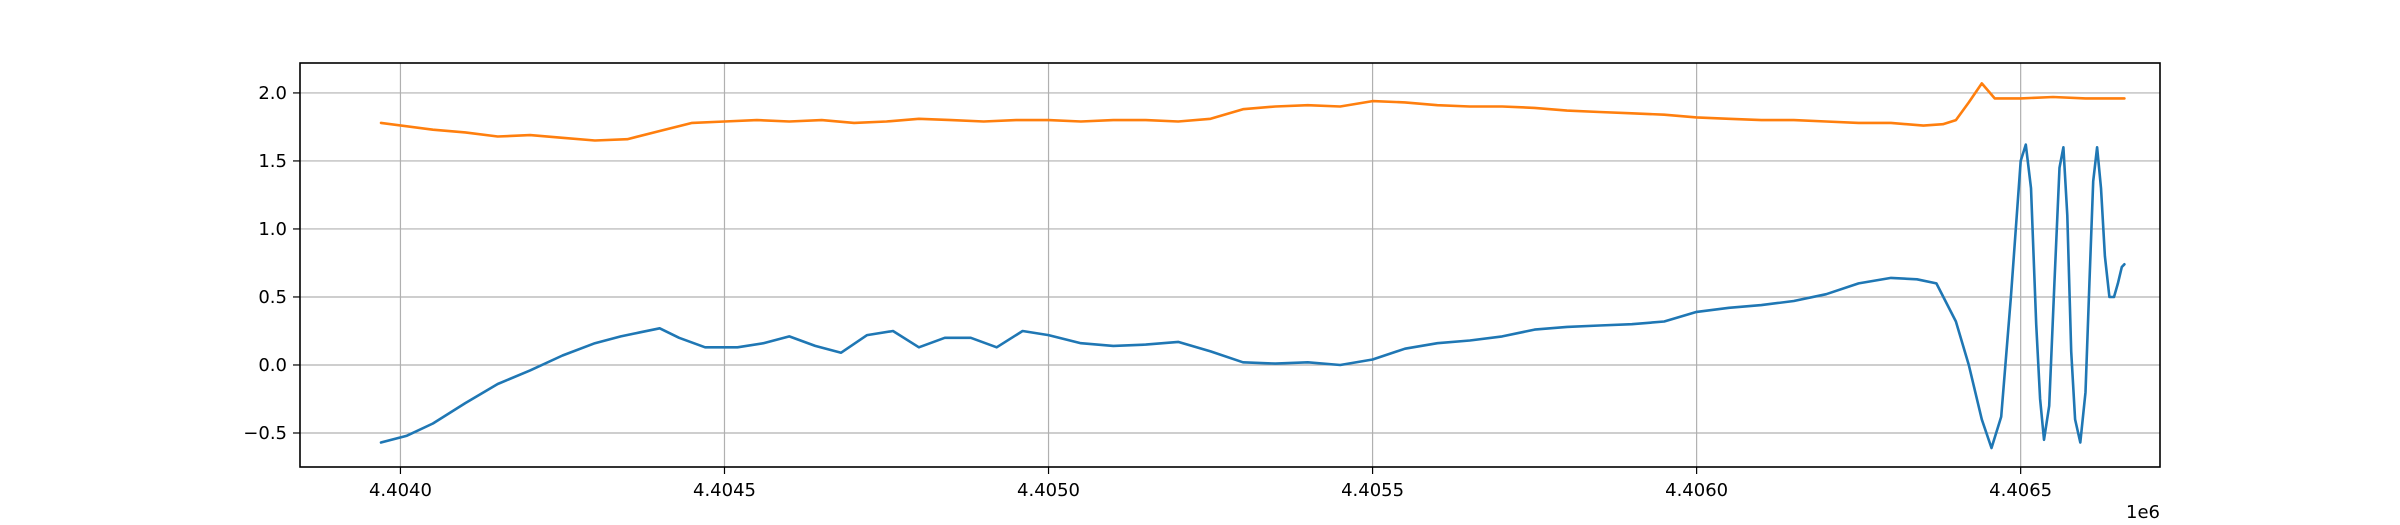  Describe the element at coordinates (272, 93) in the screenshot. I see `y-tick-label: 2.0` at that location.